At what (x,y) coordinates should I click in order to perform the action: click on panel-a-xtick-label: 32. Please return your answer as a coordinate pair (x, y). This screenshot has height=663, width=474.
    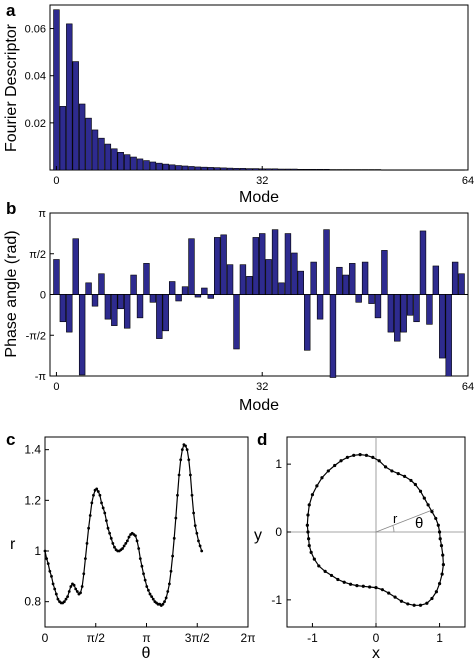
    Looking at the image, I should click on (262, 181).